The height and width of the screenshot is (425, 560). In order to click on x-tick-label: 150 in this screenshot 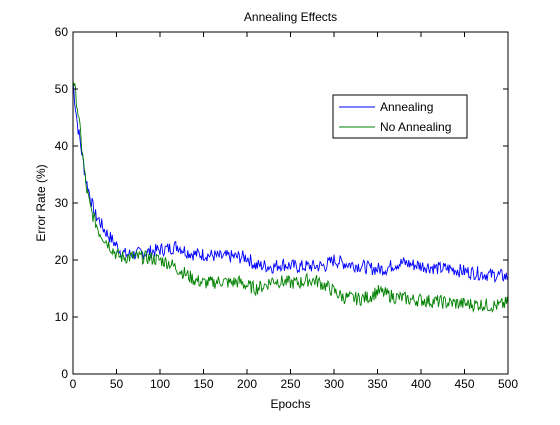, I will do `click(203, 384)`.